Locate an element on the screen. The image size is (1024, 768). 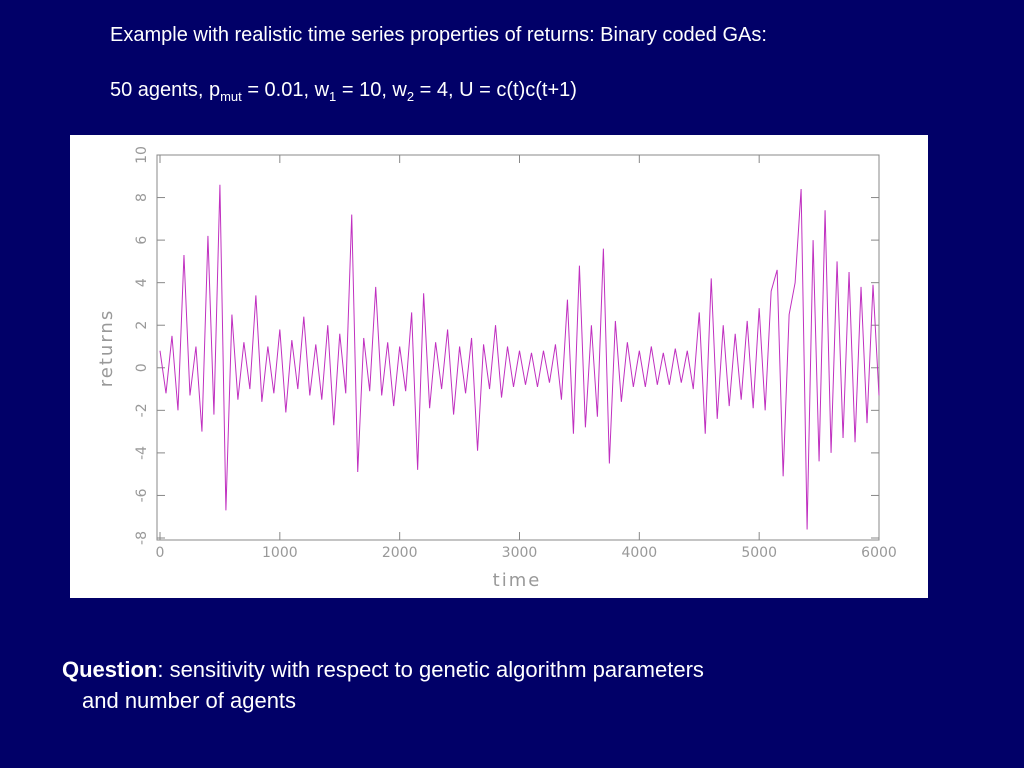
x-tick-label: 1000 is located at coordinates (280, 553).